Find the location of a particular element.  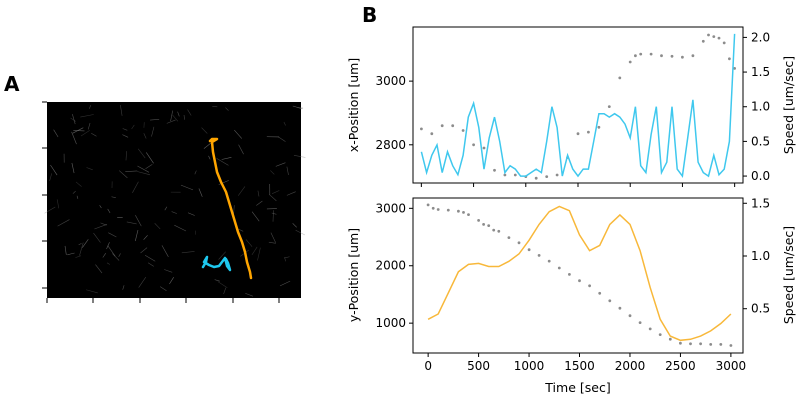

right-y-tick-label: 1.5 is located at coordinates (760, 203).